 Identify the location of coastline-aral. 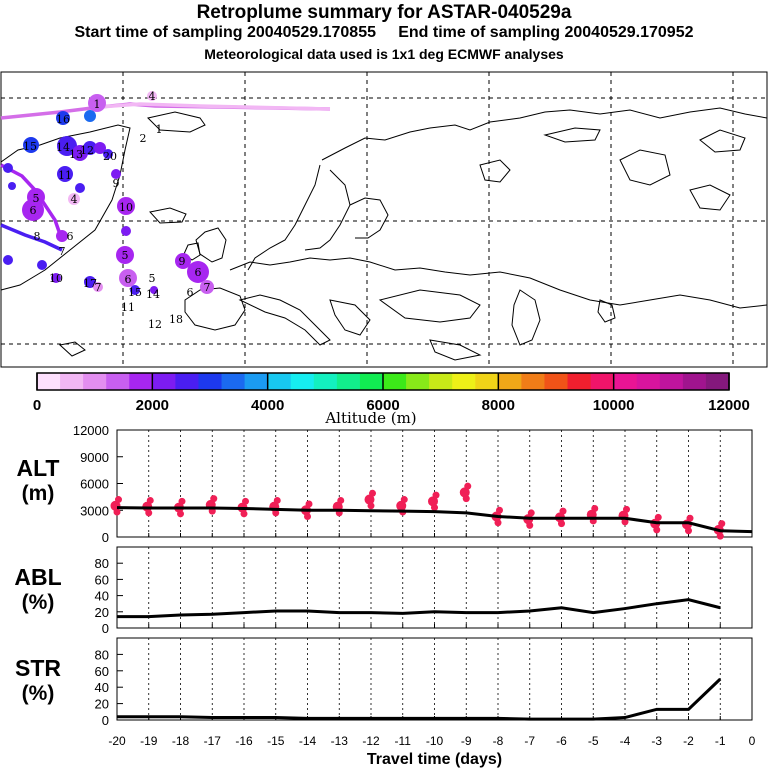
(606, 311).